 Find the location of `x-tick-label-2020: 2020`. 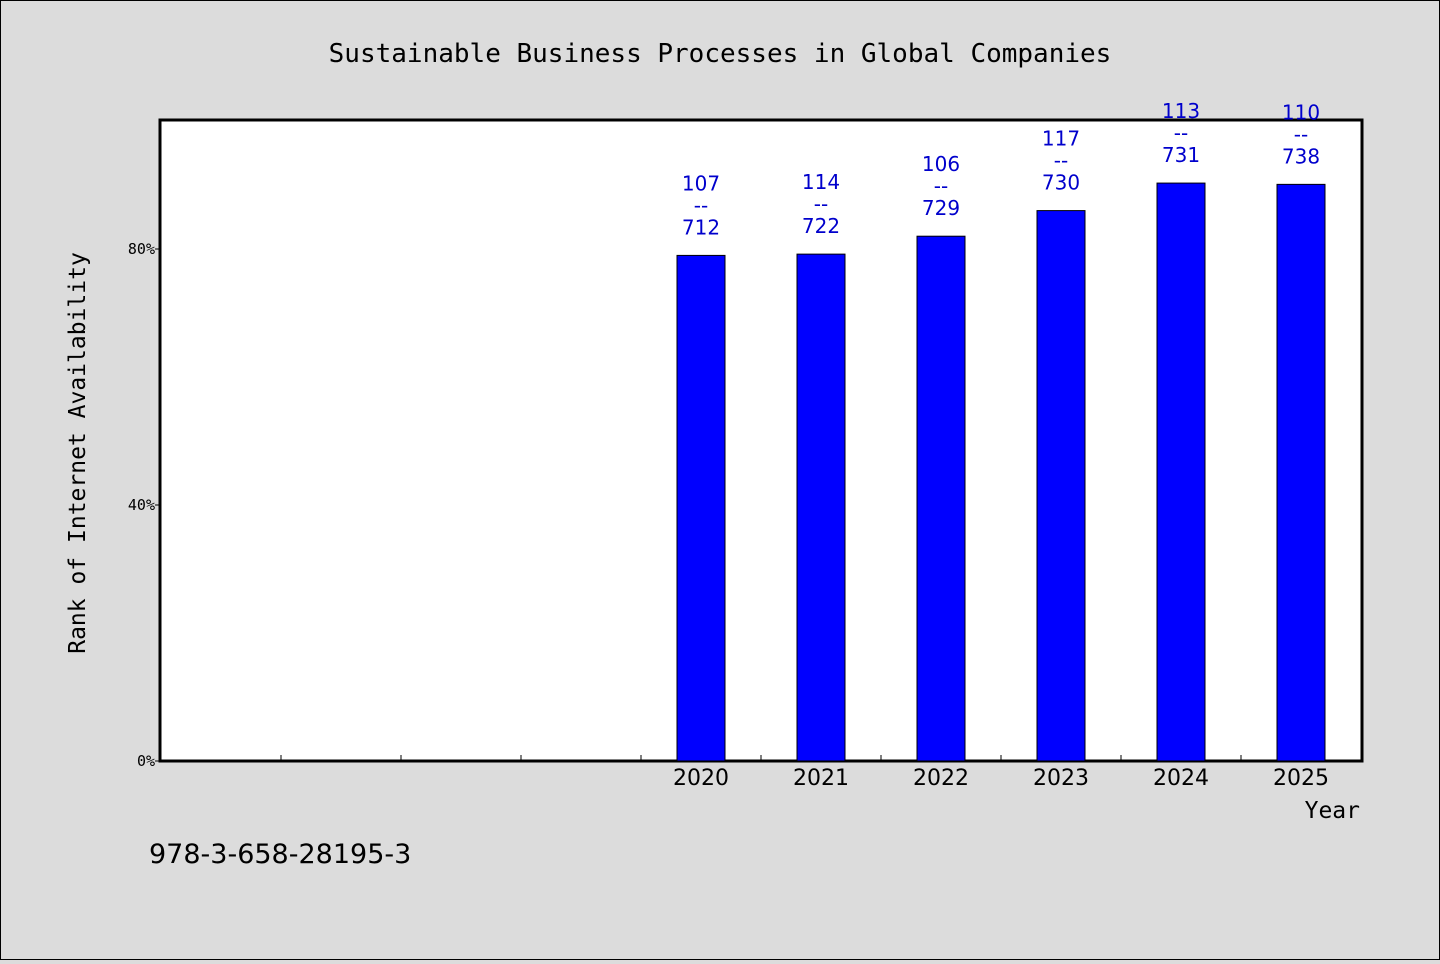

x-tick-label-2020: 2020 is located at coordinates (701, 778).